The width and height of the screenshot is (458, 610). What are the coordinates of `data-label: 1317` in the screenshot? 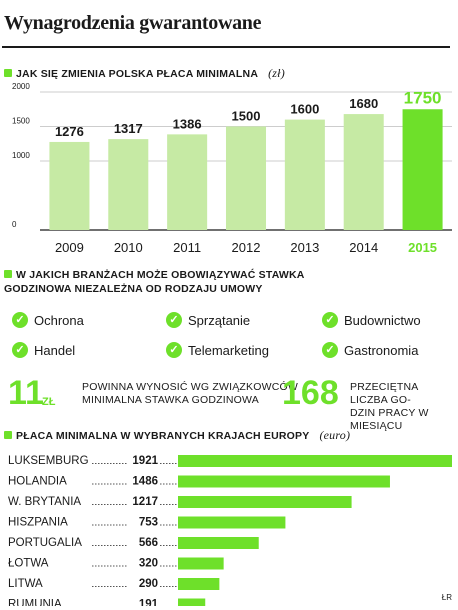 It's located at (128, 128).